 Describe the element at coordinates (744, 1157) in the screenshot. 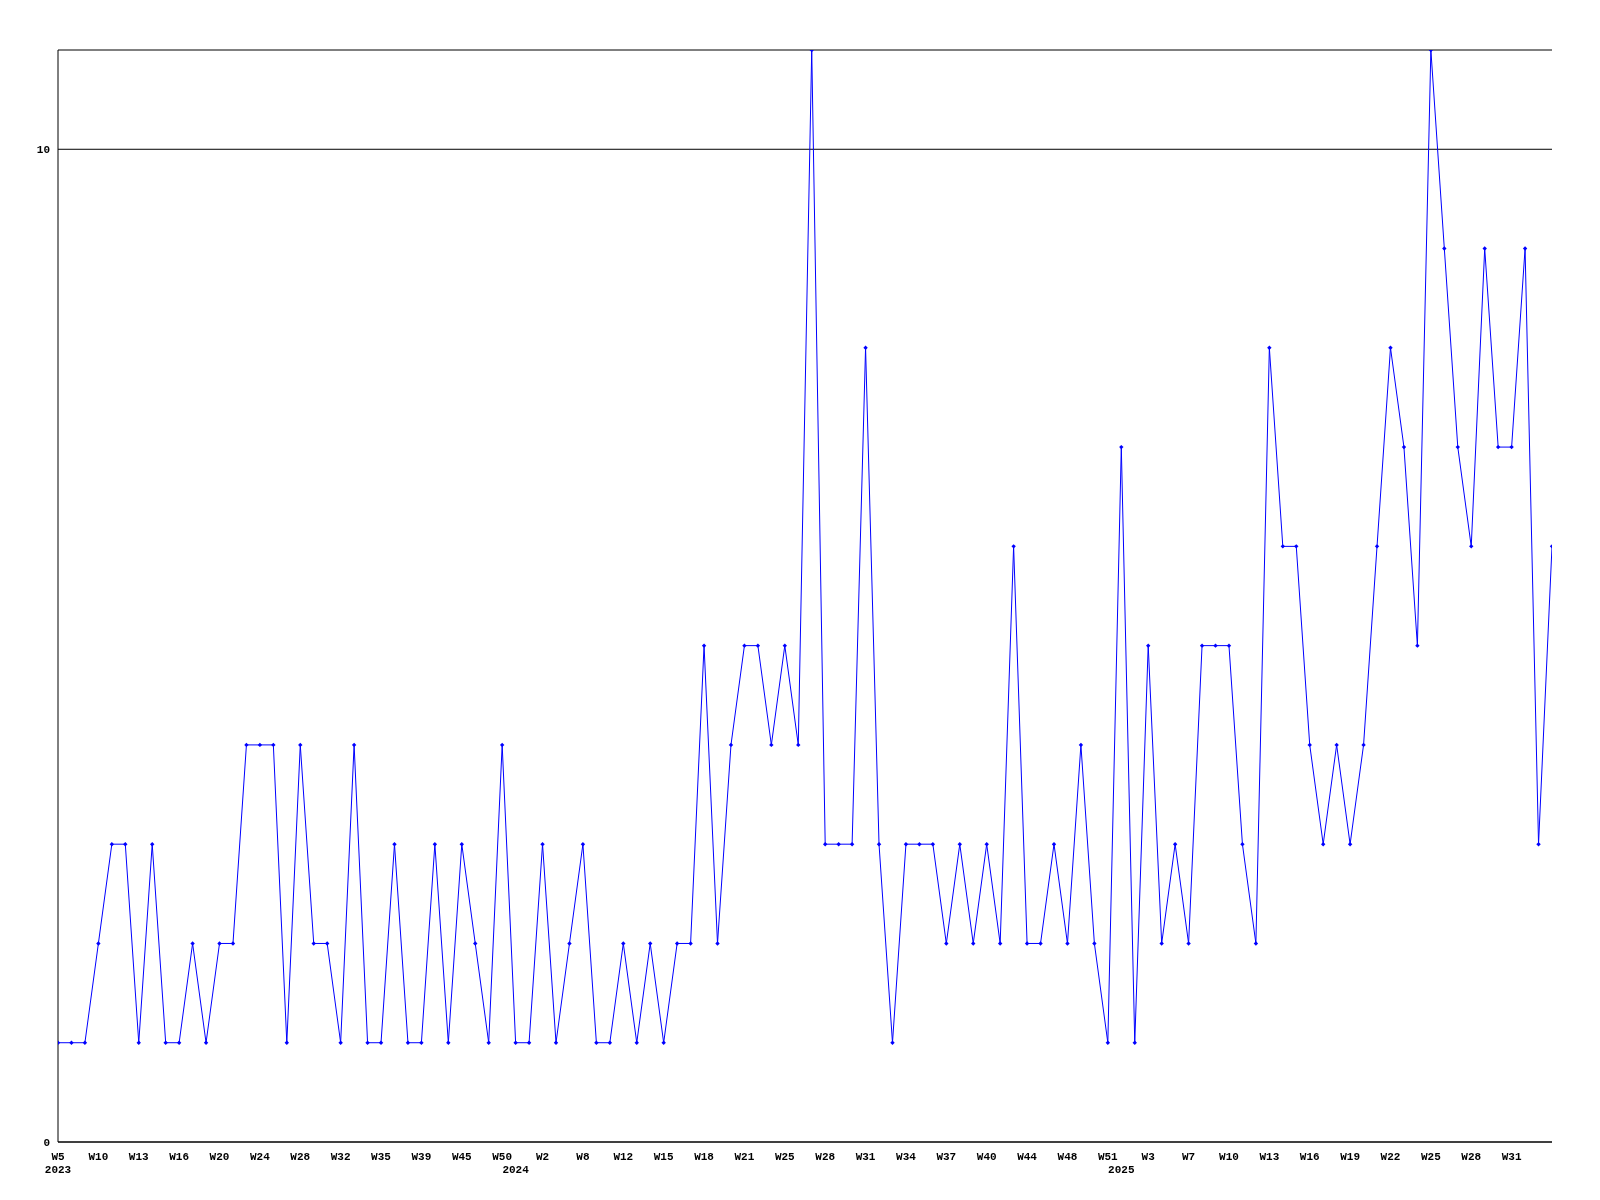

I see `x-tick-label: W21` at that location.